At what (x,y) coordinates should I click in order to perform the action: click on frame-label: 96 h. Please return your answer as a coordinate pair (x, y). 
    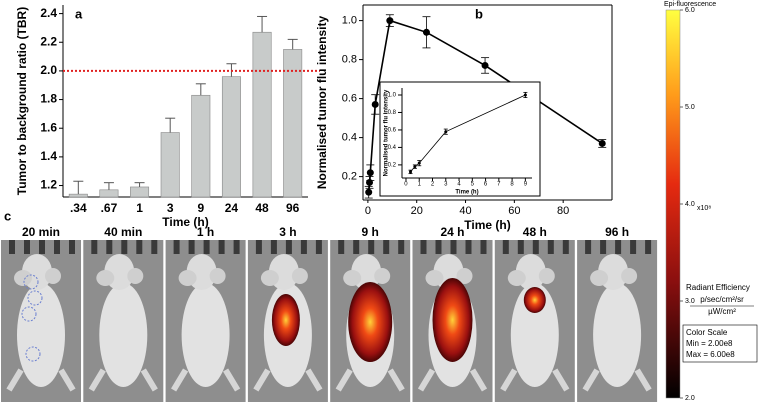
    Looking at the image, I should click on (617, 232).